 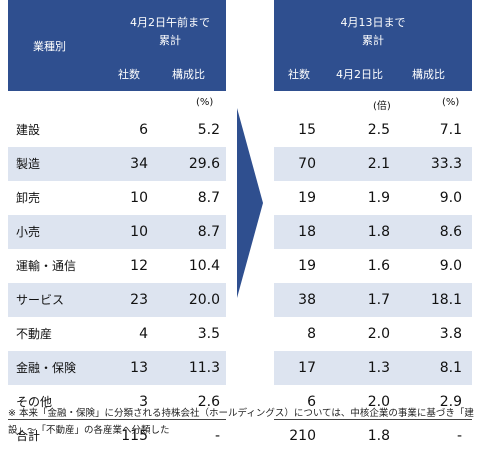 What do you see at coordinates (451, 102) in the screenshot?
I see `right-share-unit-label: (%)` at bounding box center [451, 102].